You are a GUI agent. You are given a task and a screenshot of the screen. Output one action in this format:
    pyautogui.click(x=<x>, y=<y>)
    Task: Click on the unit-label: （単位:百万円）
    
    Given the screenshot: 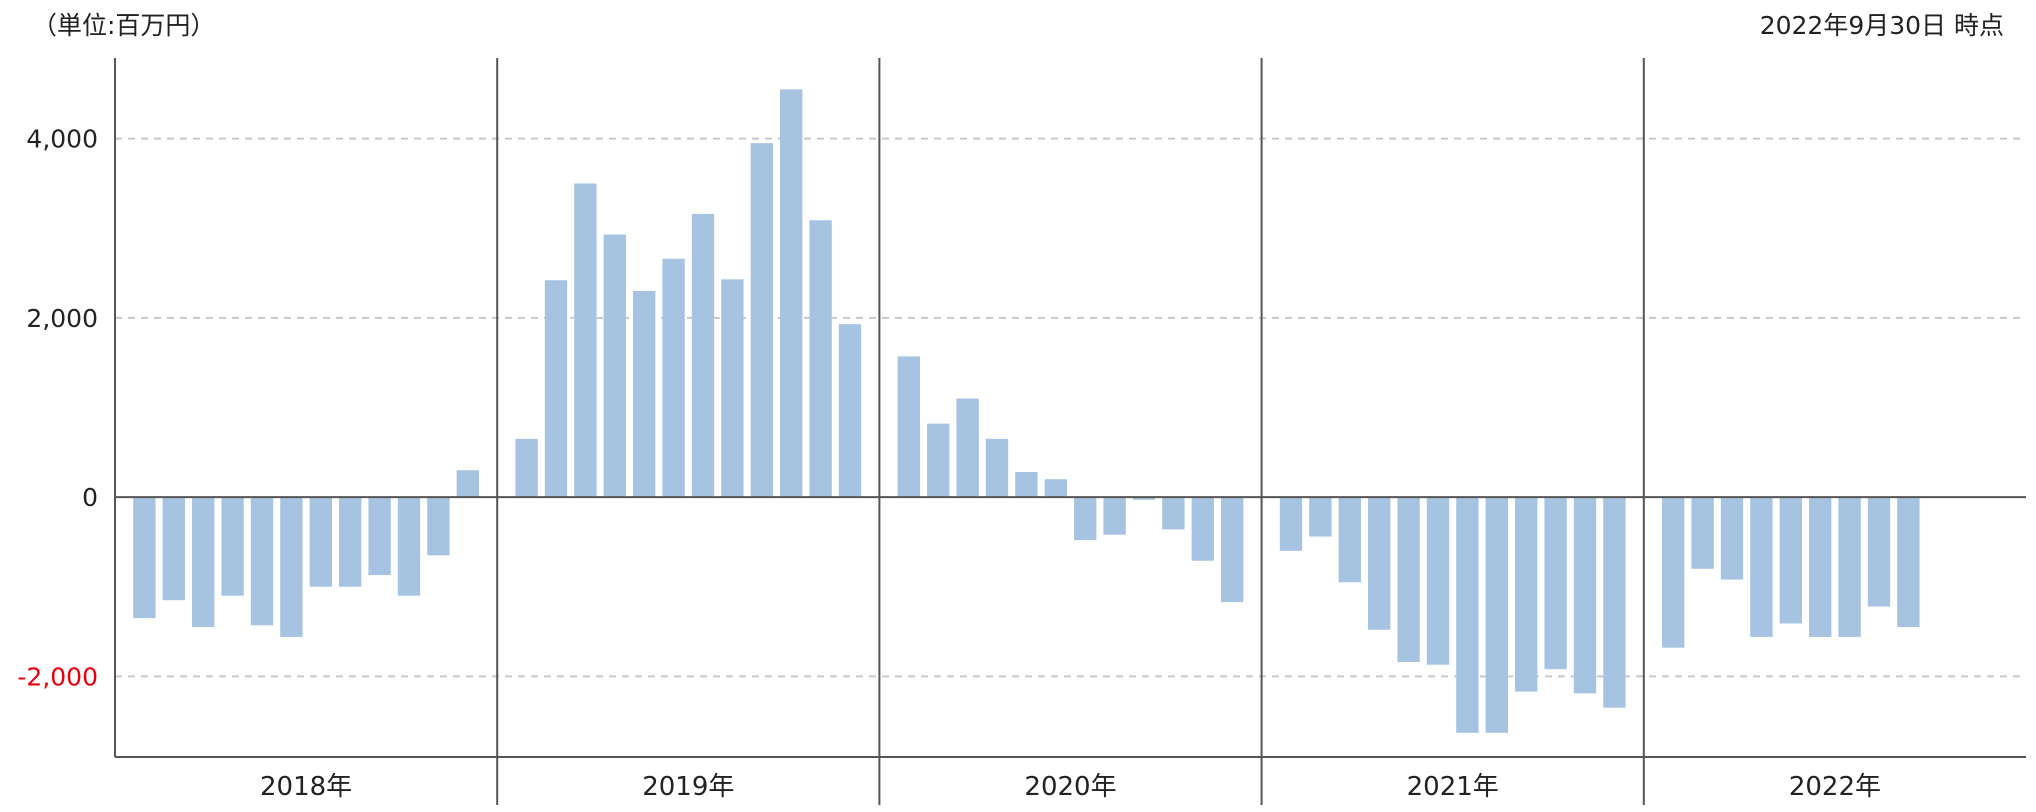 What is the action you would take?
    pyautogui.click(x=124, y=25)
    